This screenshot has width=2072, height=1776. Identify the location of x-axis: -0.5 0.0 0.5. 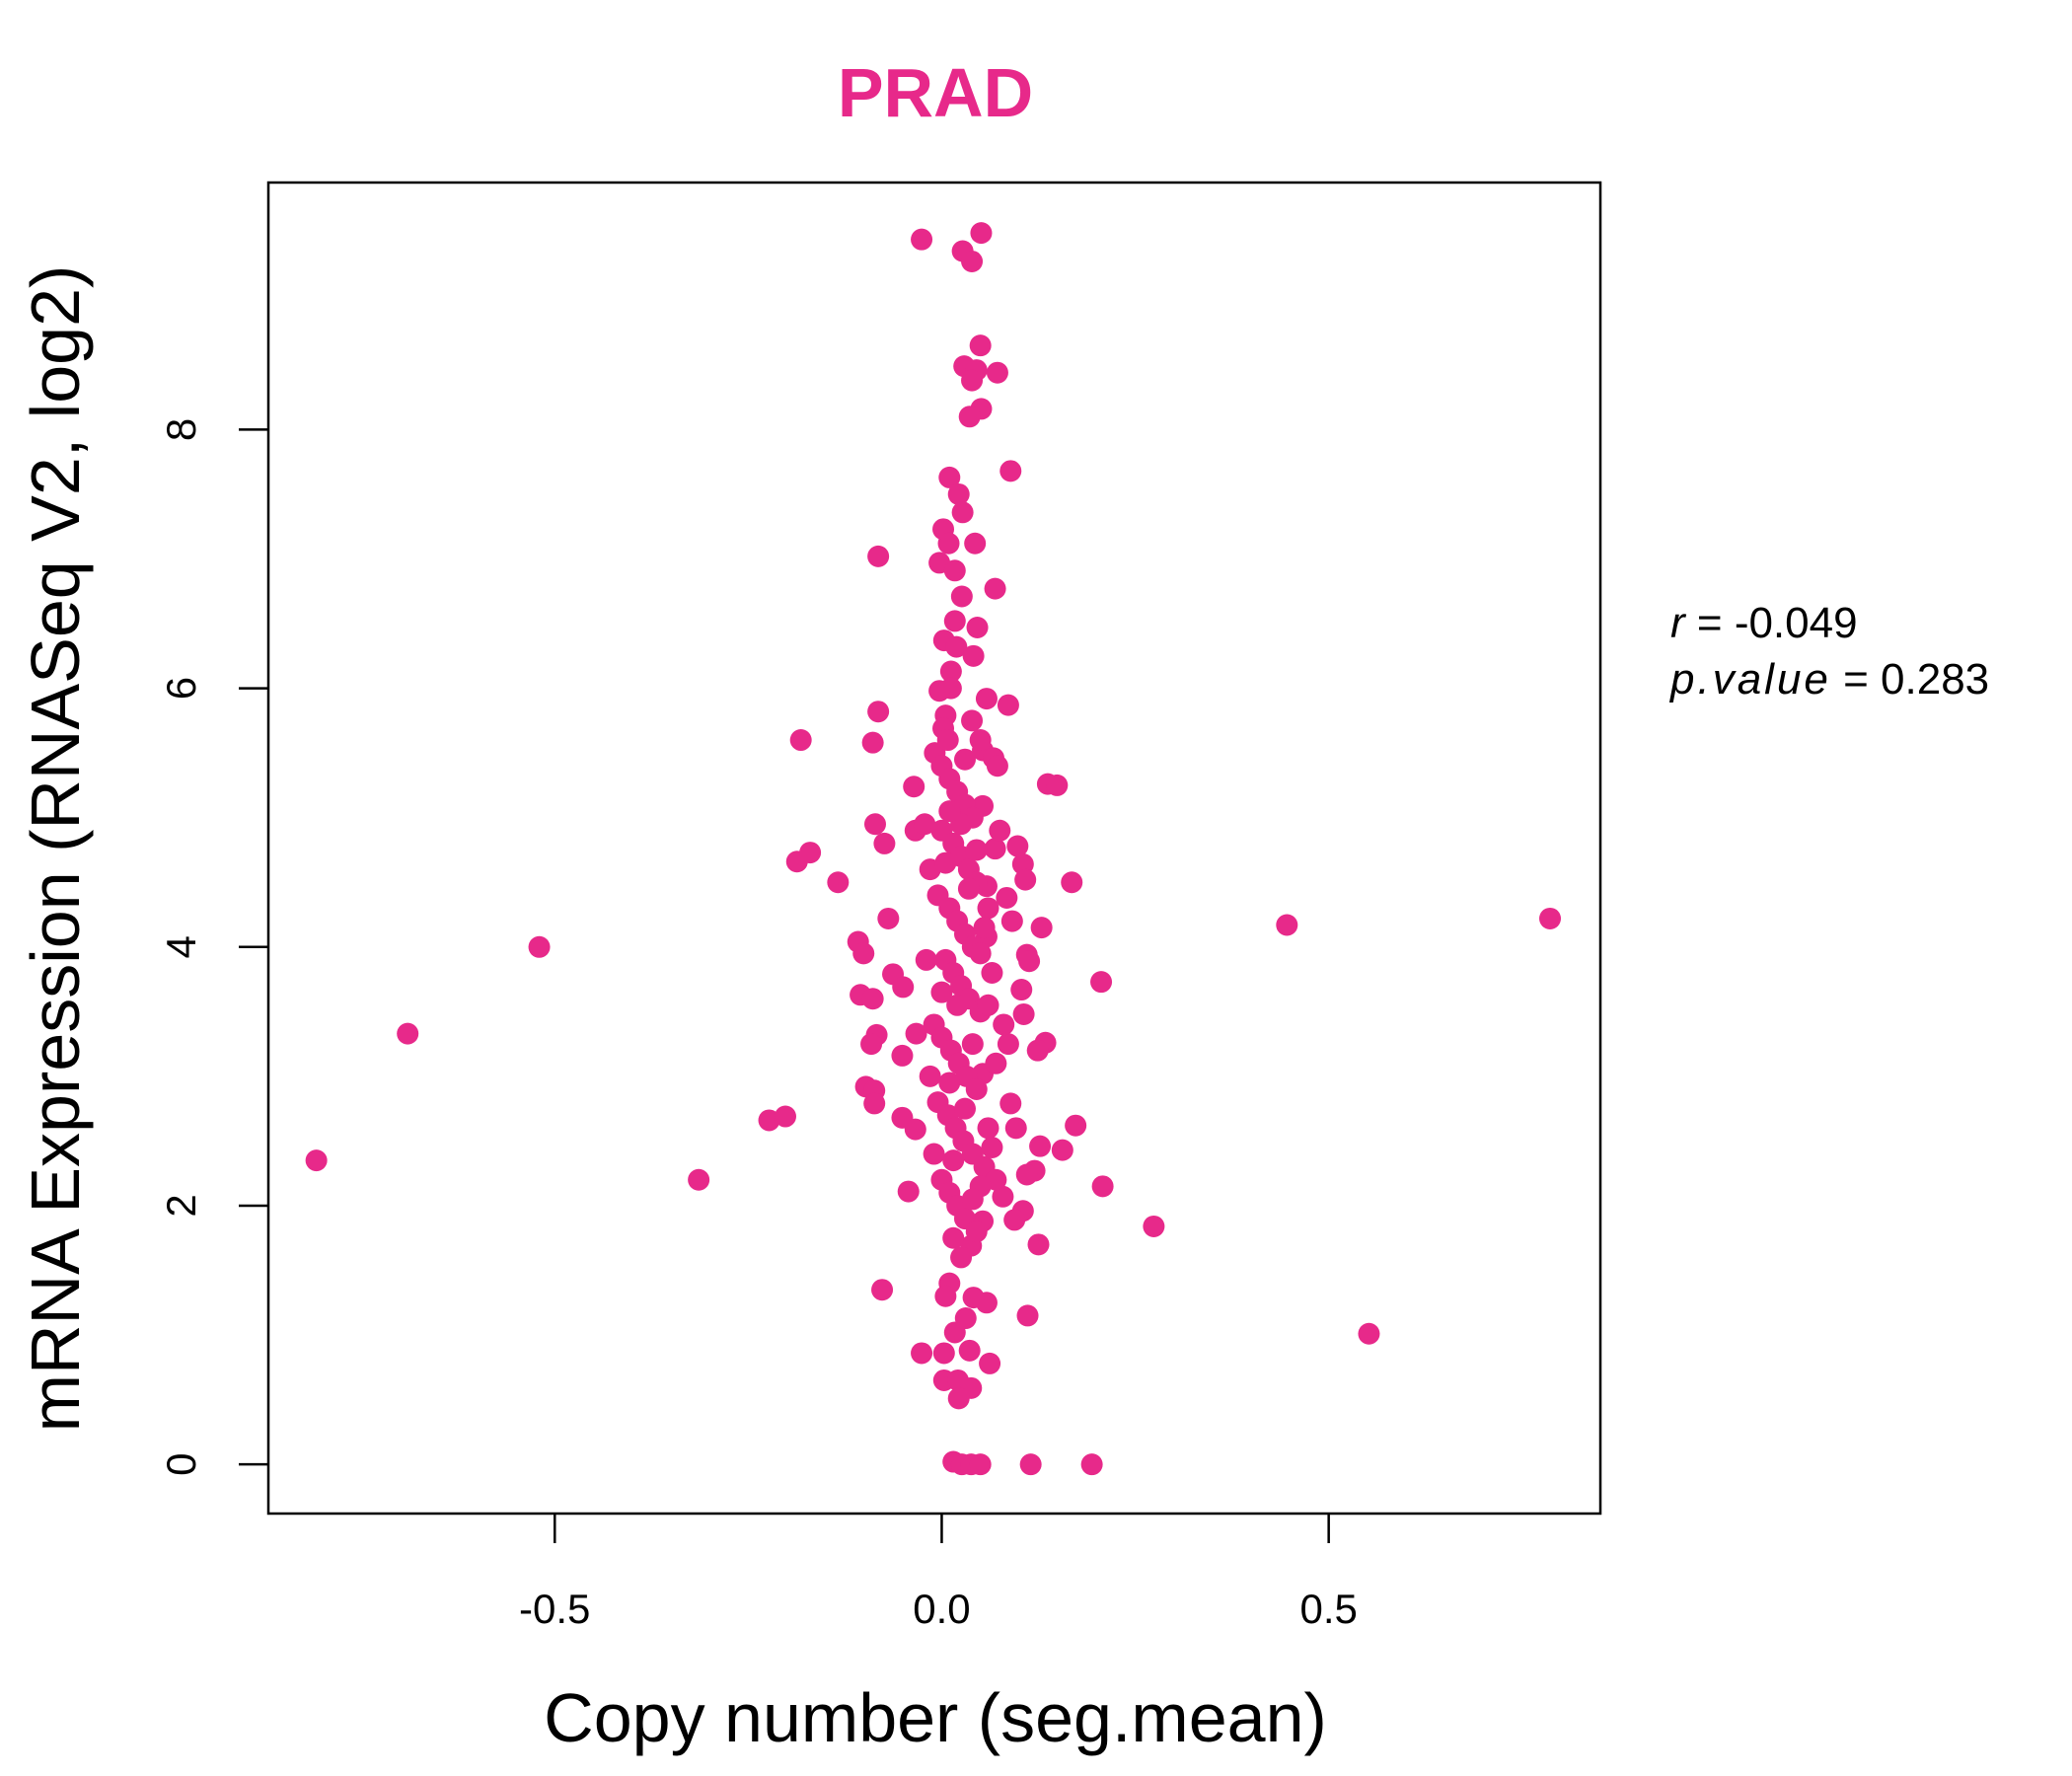
(939, 1573).